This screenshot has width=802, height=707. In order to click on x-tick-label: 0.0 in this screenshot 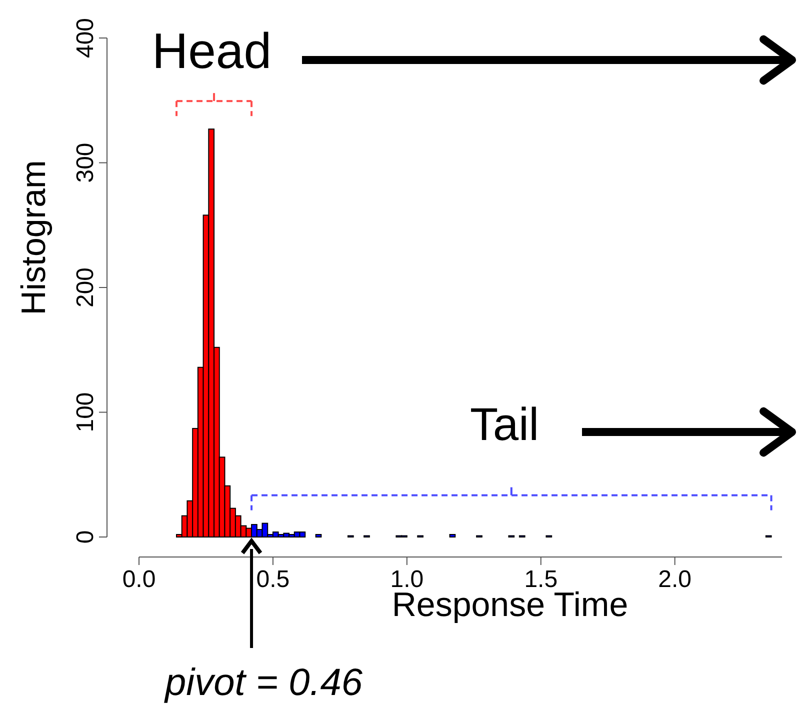, I will do `click(139, 579)`.